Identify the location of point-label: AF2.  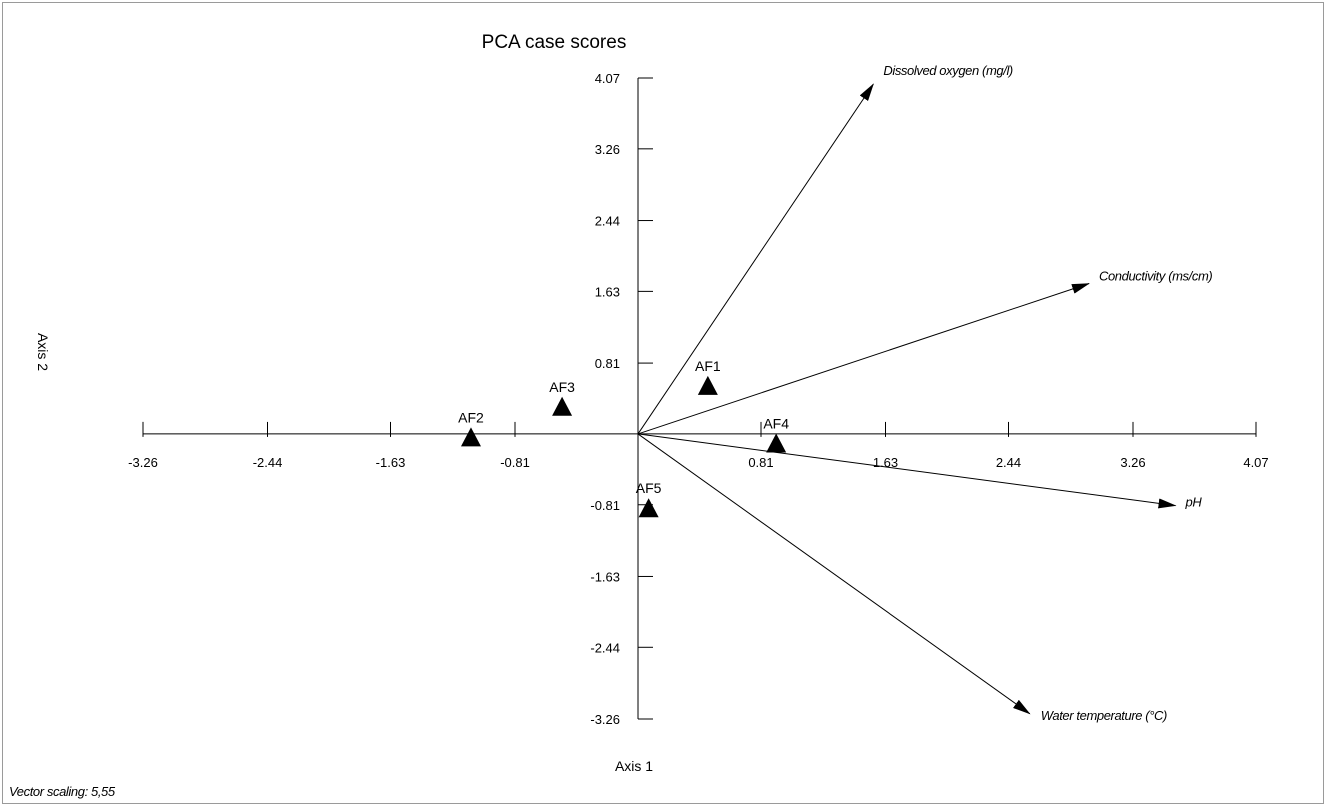
(471, 417).